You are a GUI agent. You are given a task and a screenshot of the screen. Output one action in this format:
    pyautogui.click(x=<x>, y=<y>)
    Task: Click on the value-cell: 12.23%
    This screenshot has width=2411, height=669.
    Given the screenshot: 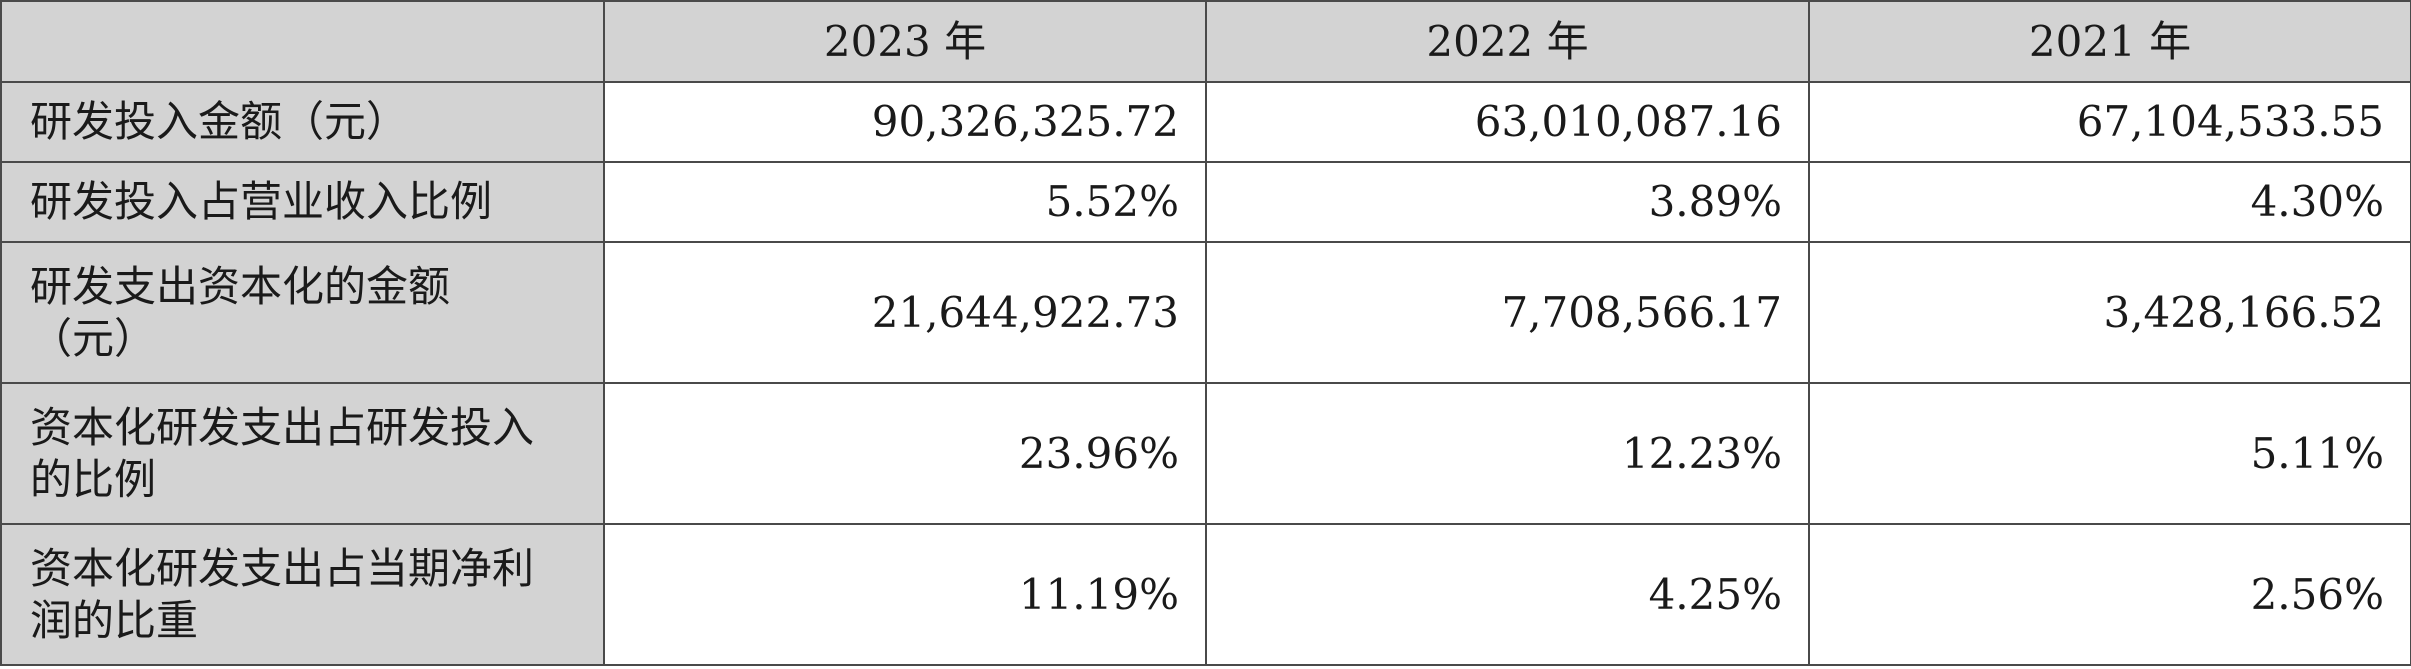 What is the action you would take?
    pyautogui.click(x=1507, y=453)
    